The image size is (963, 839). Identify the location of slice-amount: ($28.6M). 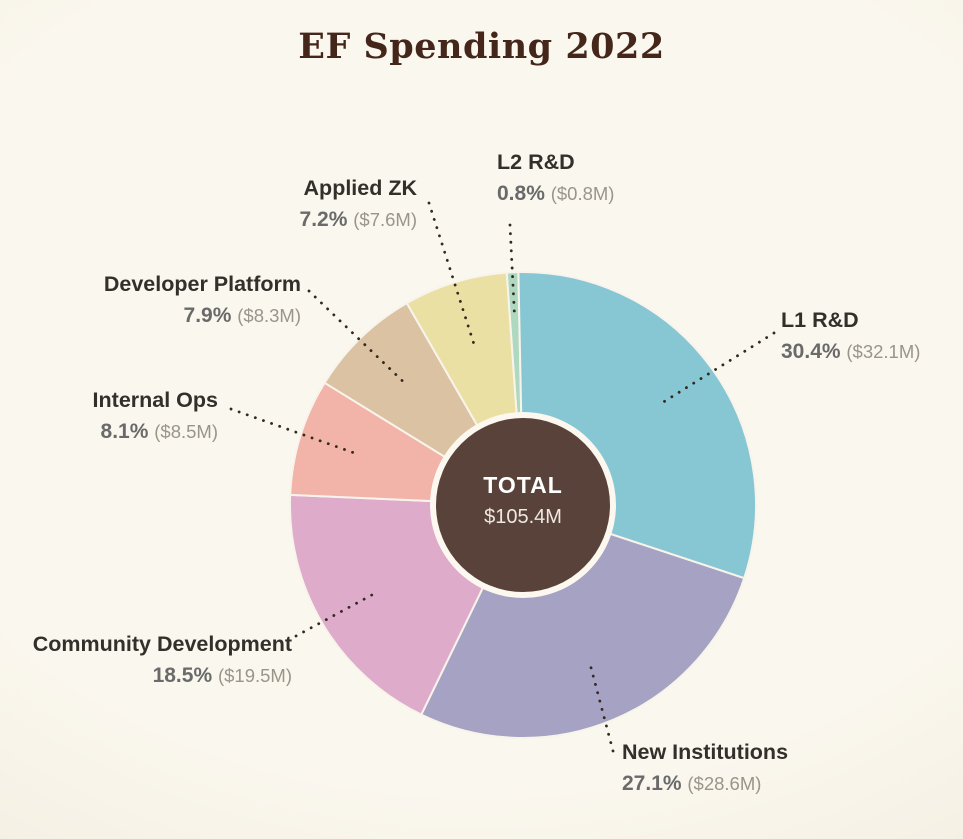
(724, 783).